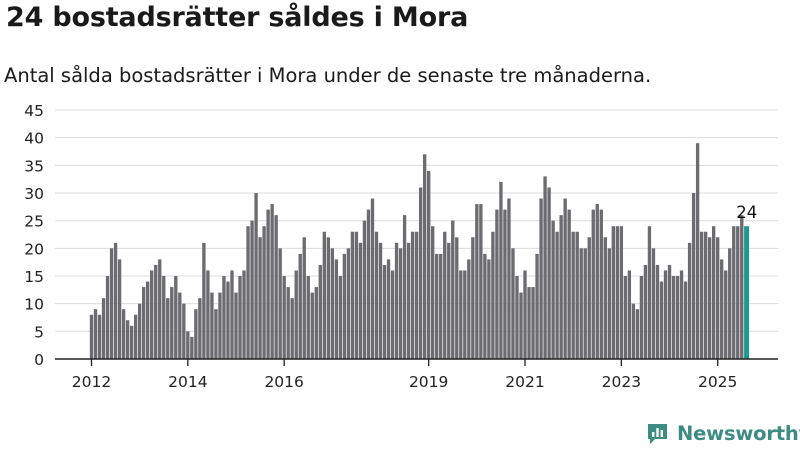 This screenshot has width=800, height=450. I want to click on newsworthy-chart-logo-icon, so click(657, 433).